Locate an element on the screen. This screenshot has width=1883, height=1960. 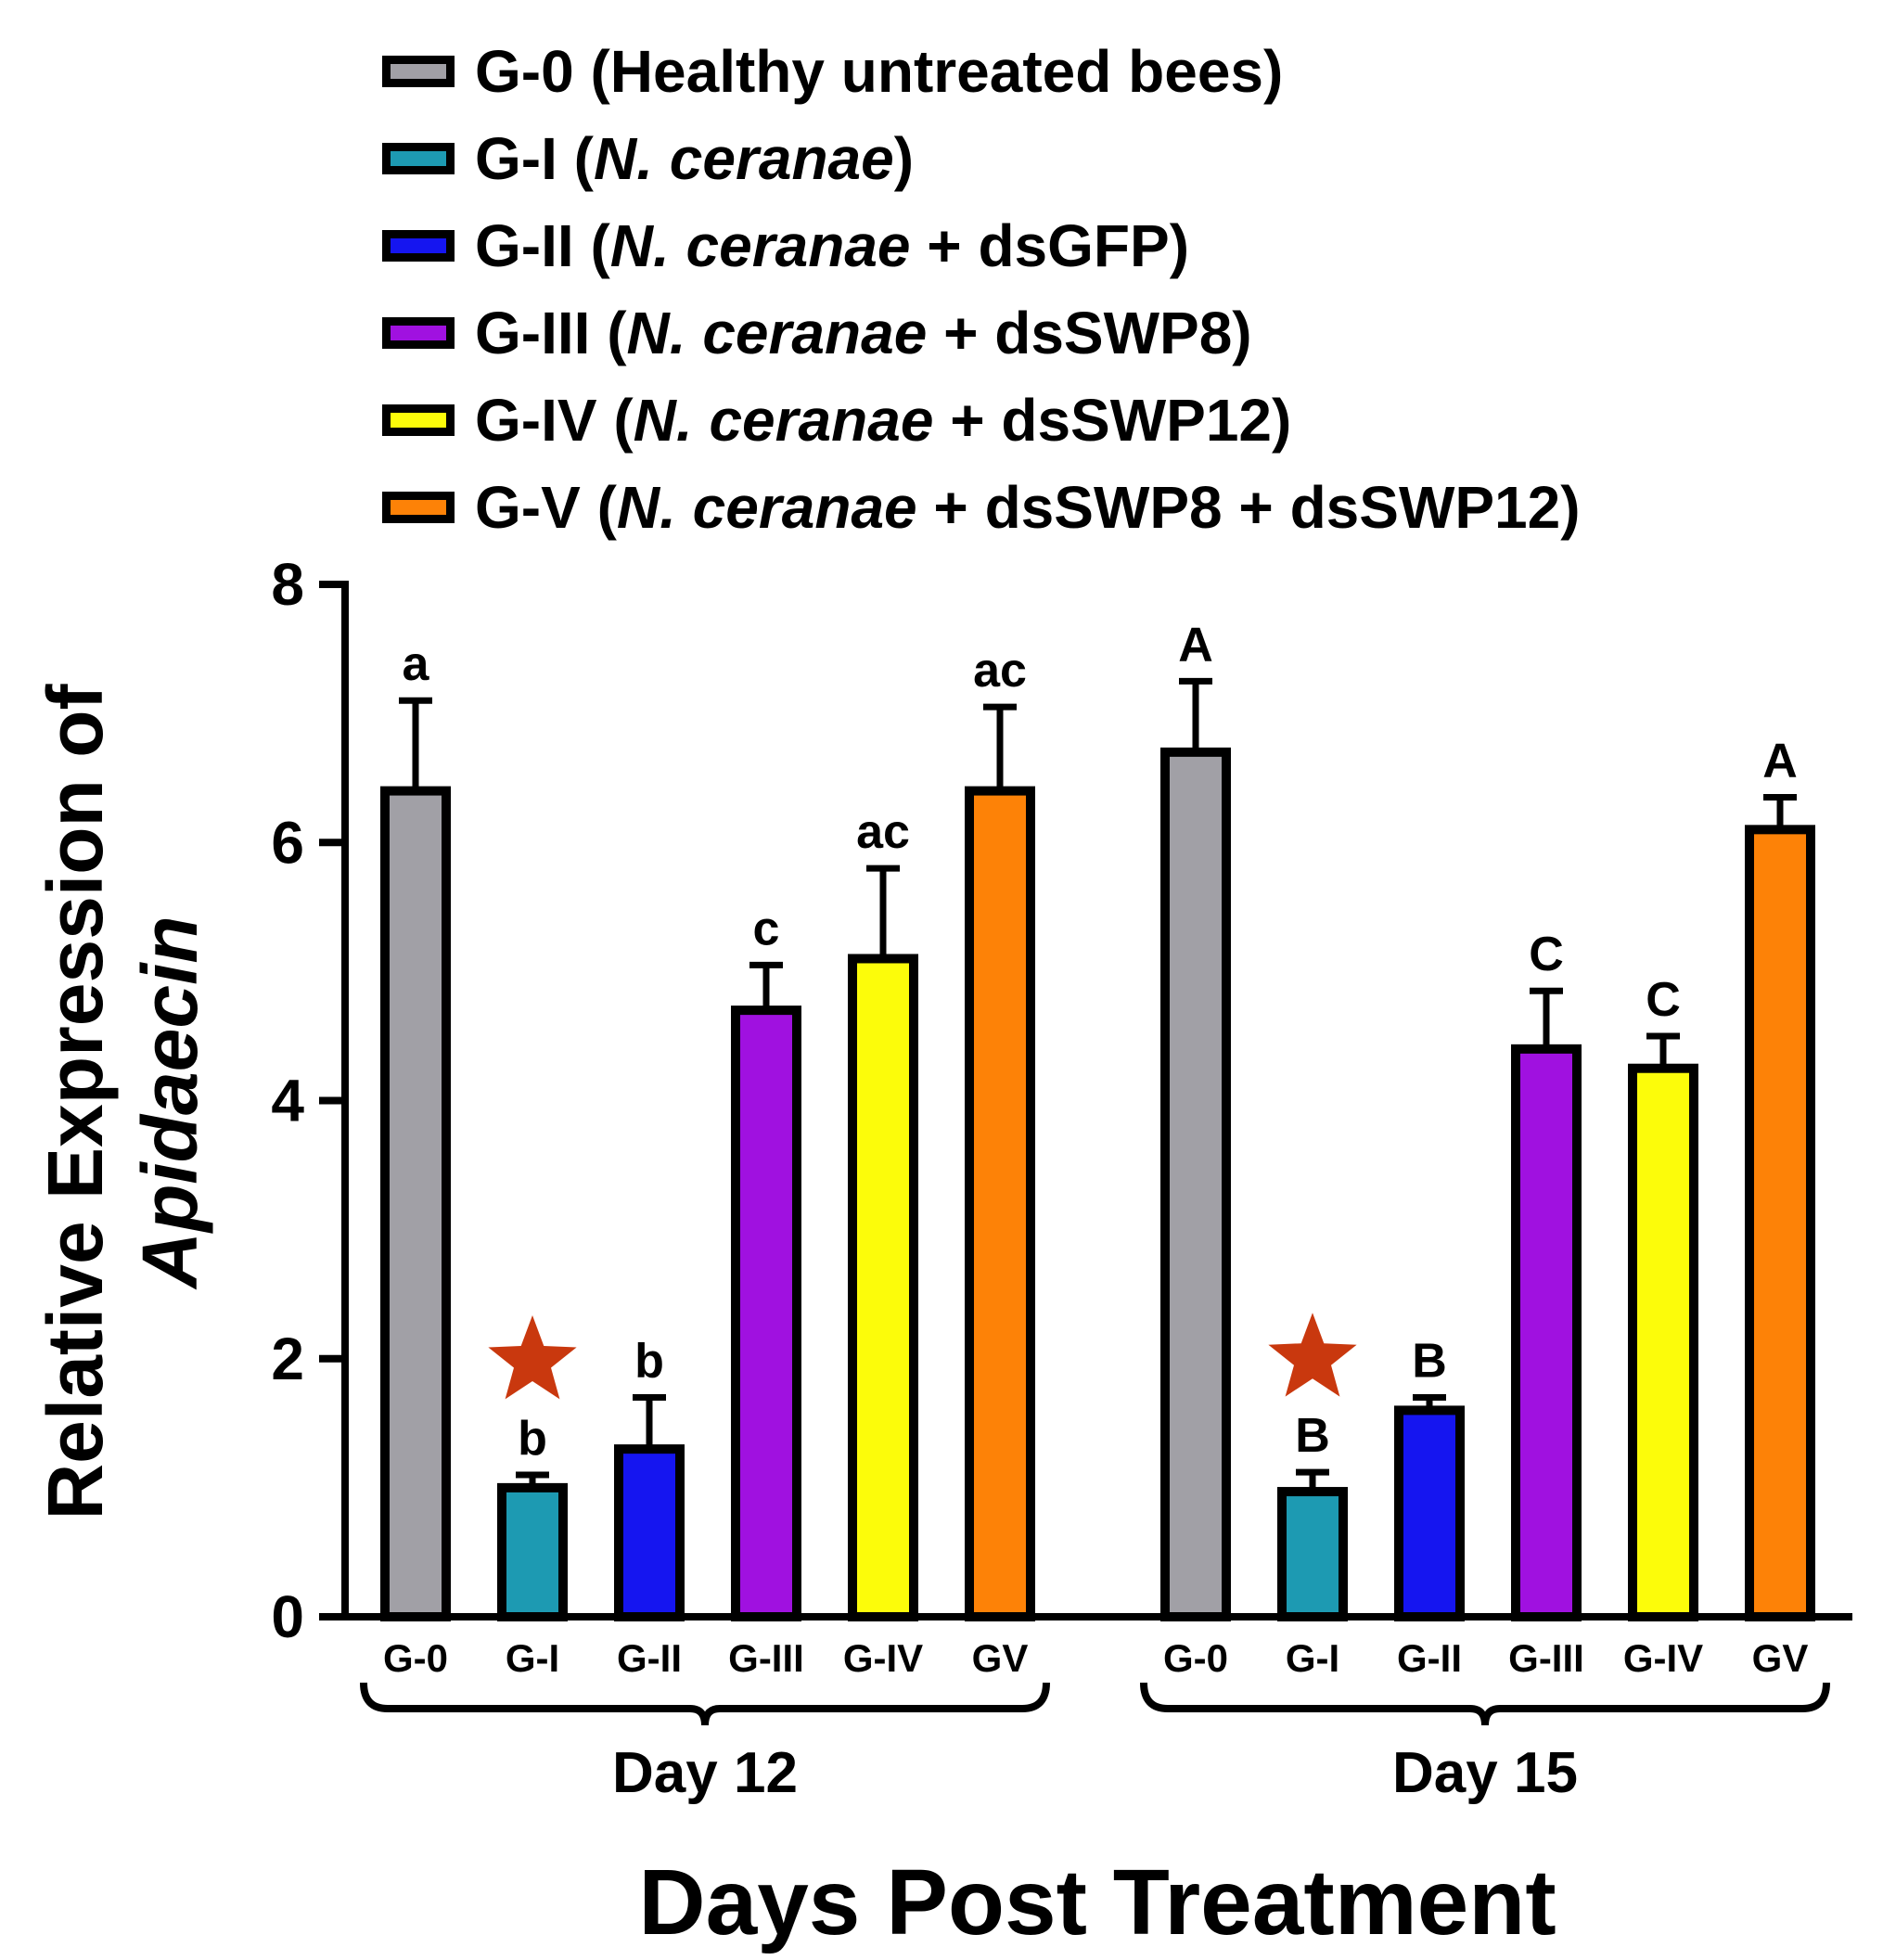
group-label: Day 12 is located at coordinates (705, 1773).